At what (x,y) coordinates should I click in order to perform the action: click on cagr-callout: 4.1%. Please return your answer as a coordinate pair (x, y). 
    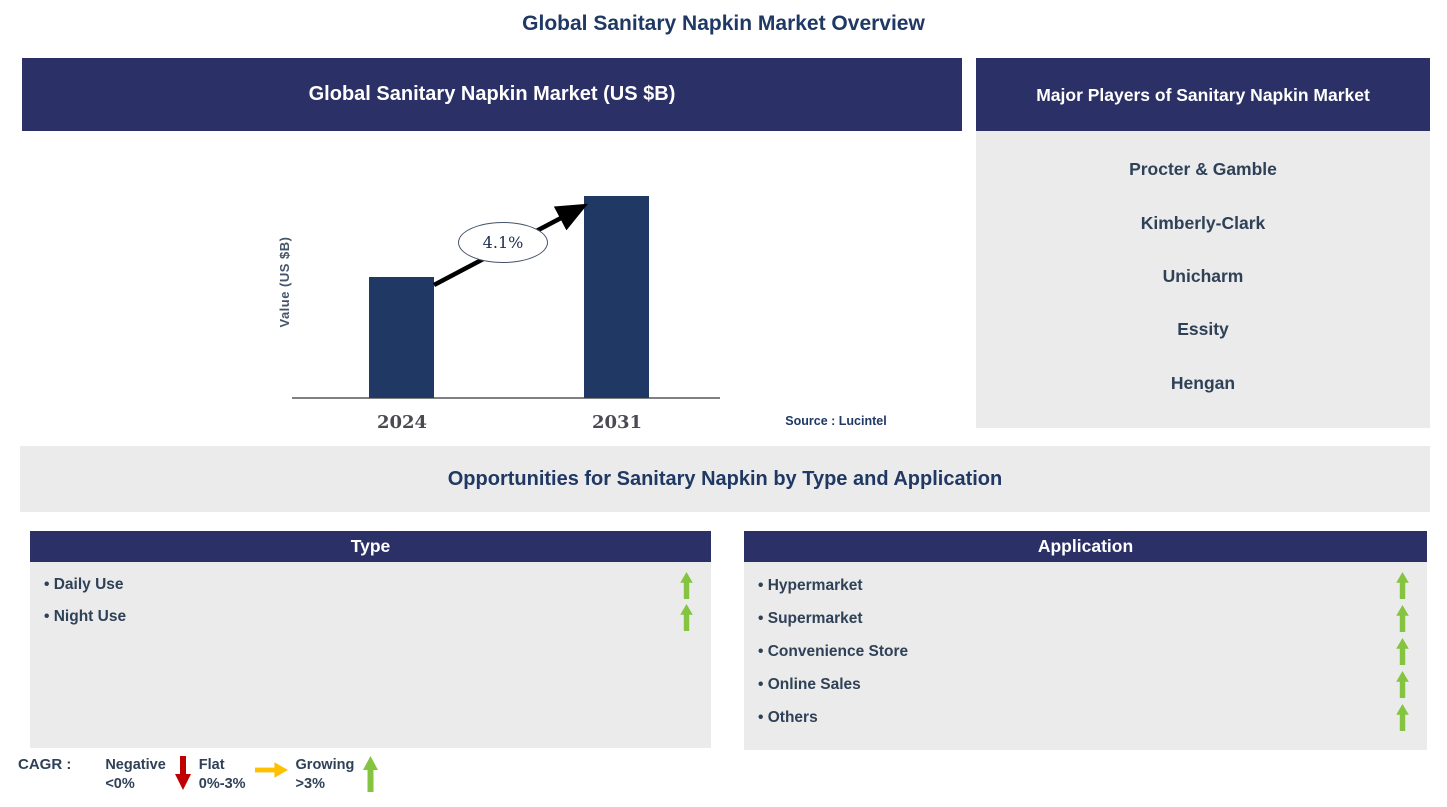
    Looking at the image, I should click on (503, 242).